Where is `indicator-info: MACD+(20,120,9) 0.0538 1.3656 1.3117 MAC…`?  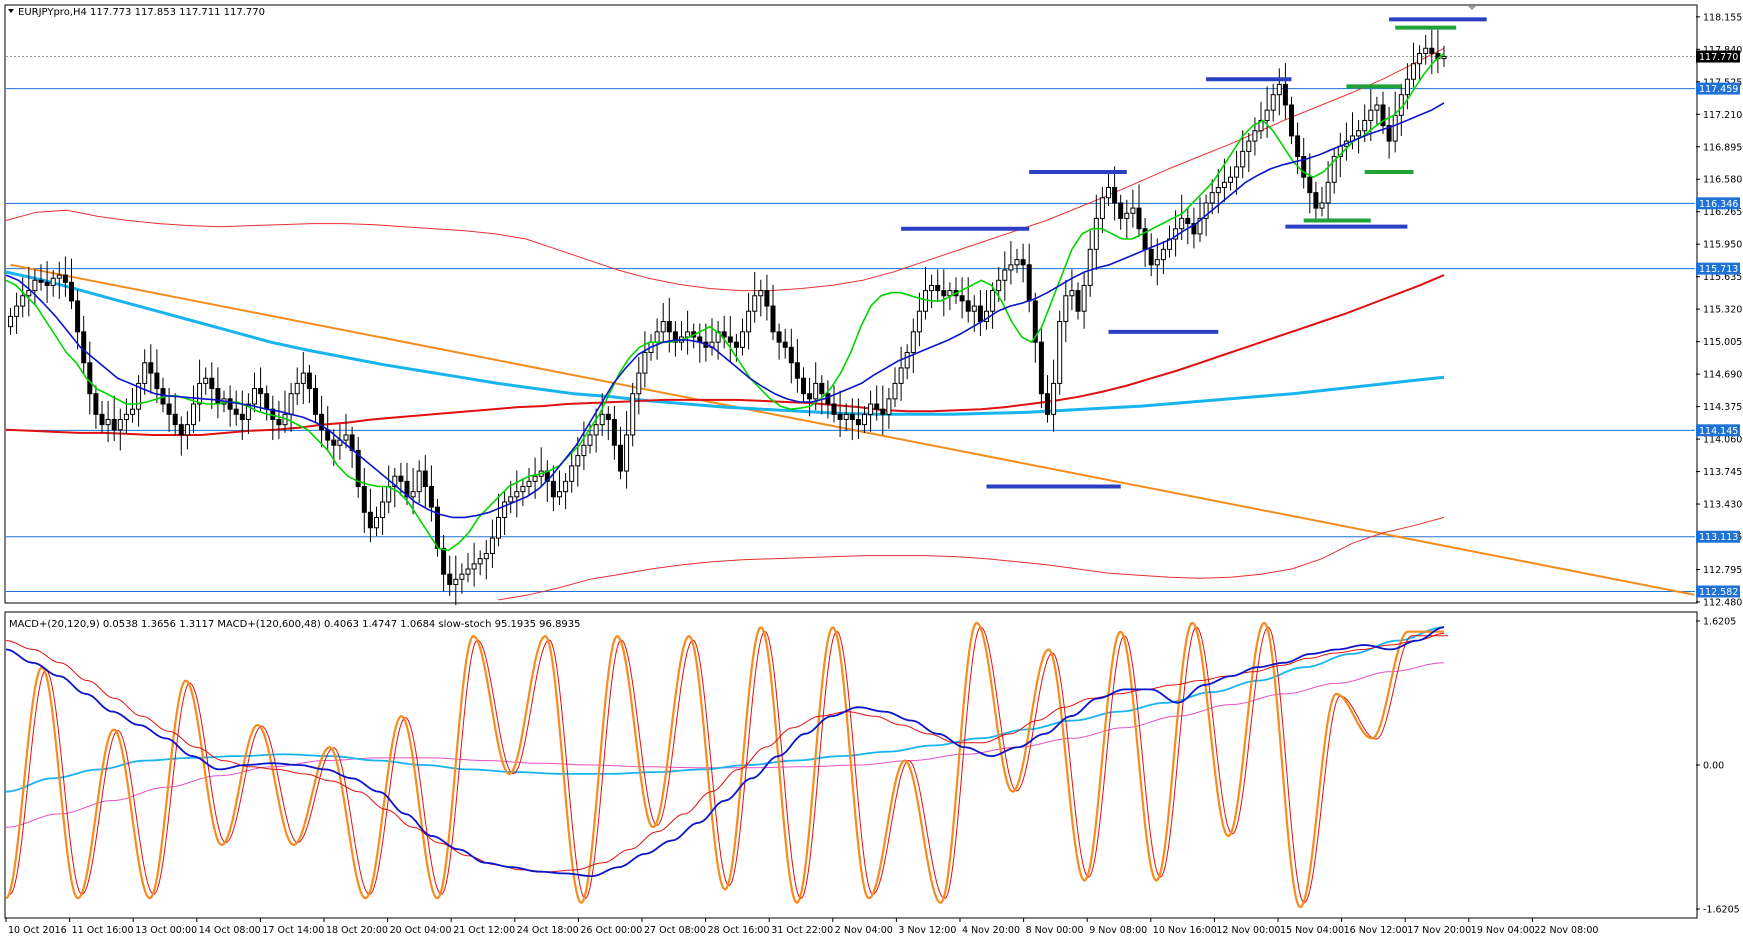 indicator-info: MACD+(20,120,9) 0.0538 1.3656 1.3117 MAC… is located at coordinates (295, 624).